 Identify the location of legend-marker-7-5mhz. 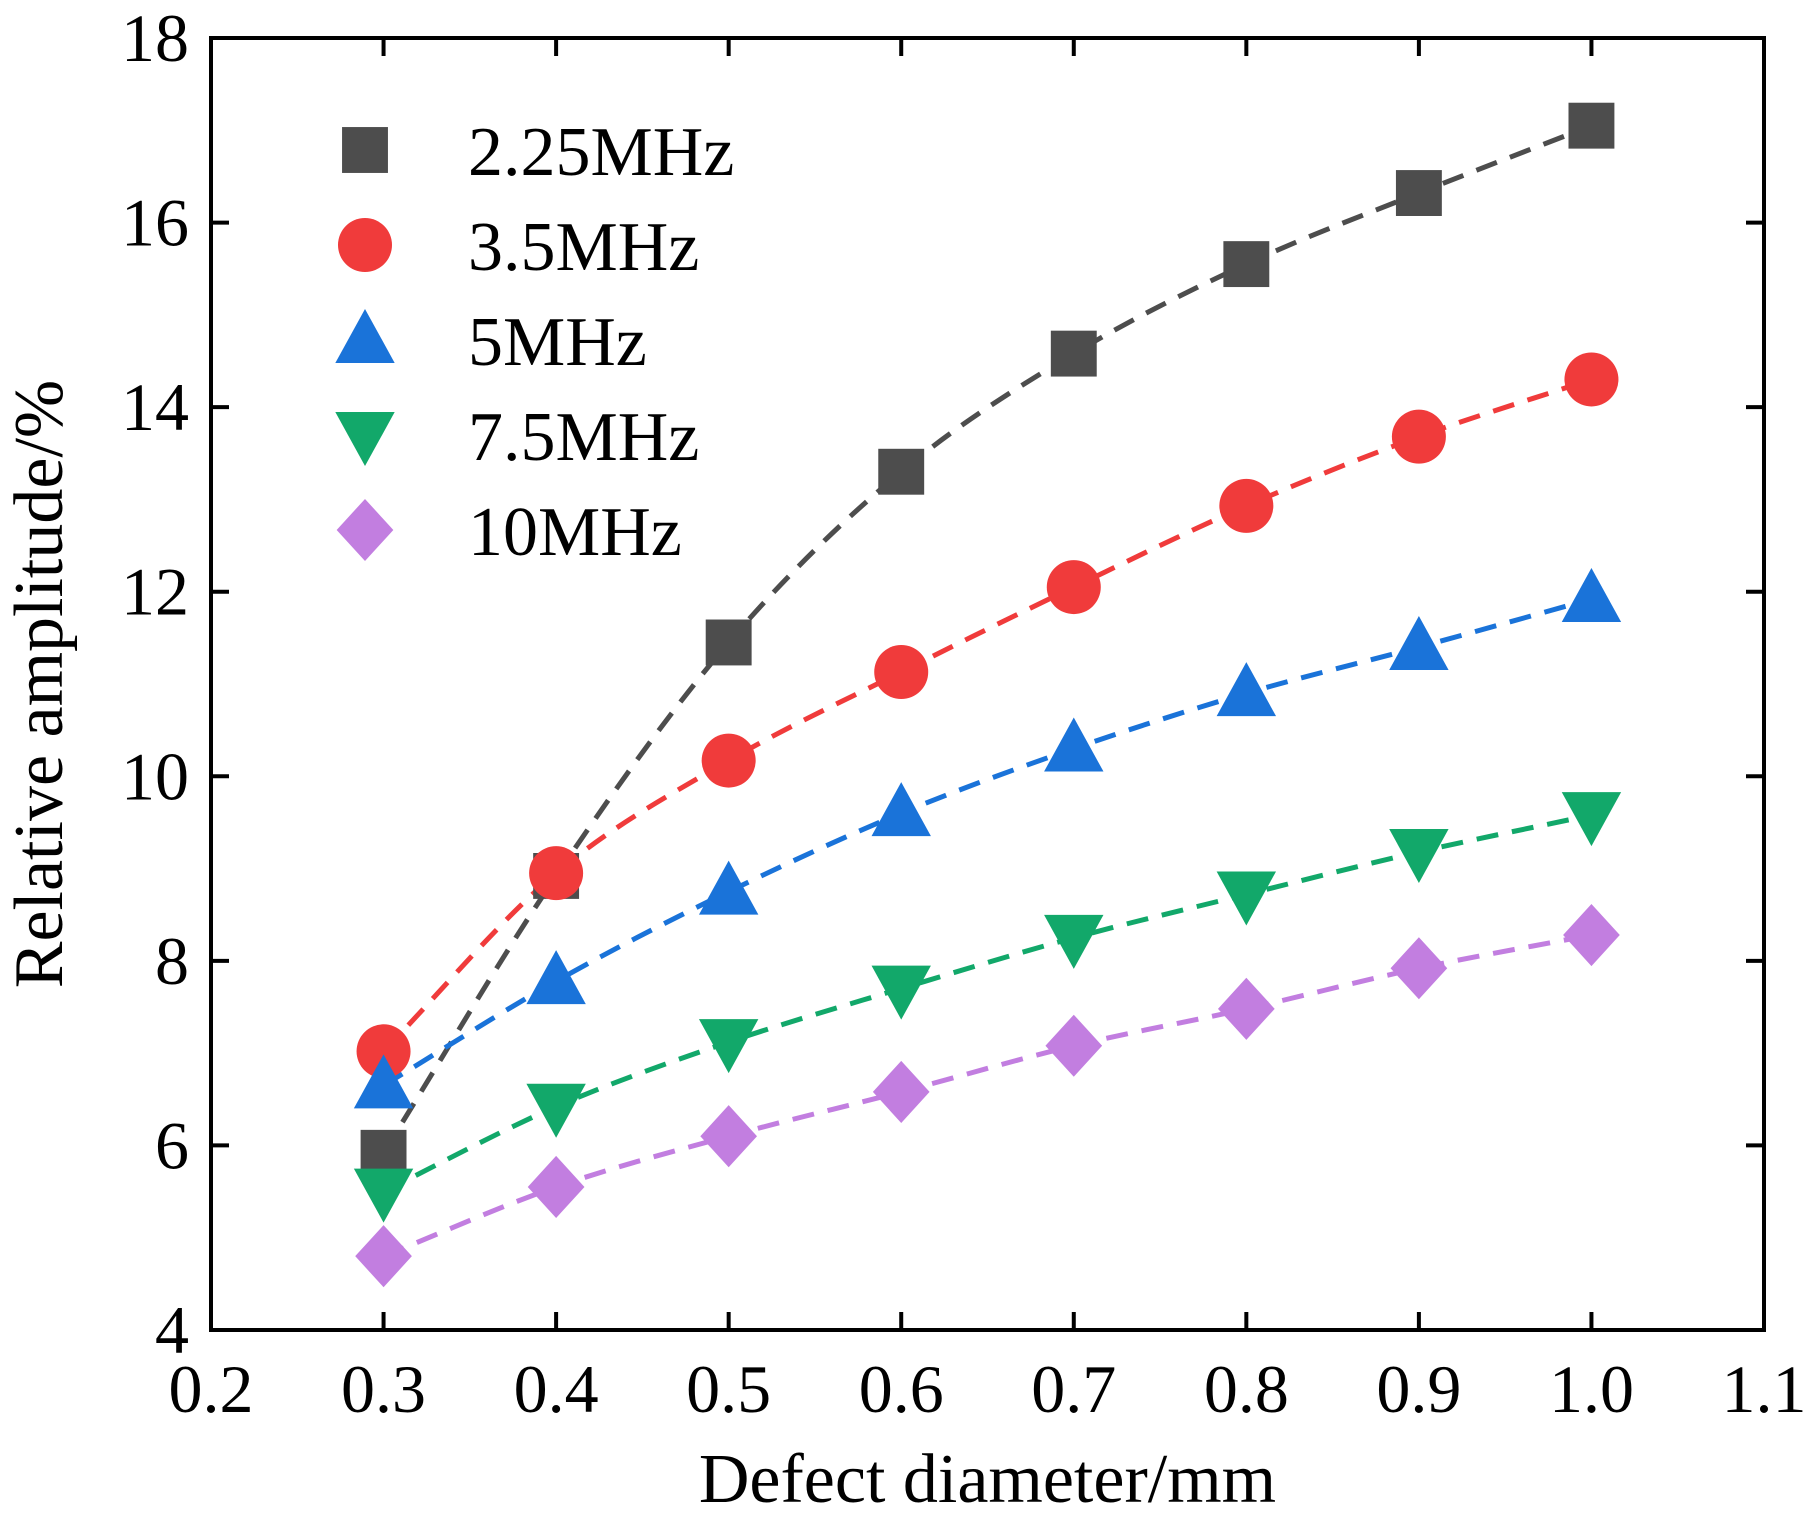
(365, 439).